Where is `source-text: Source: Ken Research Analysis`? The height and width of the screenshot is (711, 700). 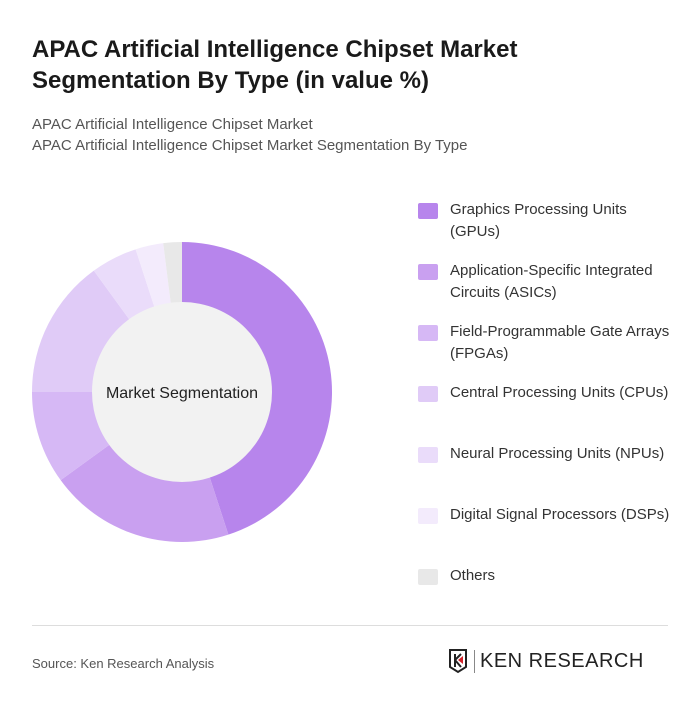
source-text: Source: Ken Research Analysis is located at coordinates (123, 663).